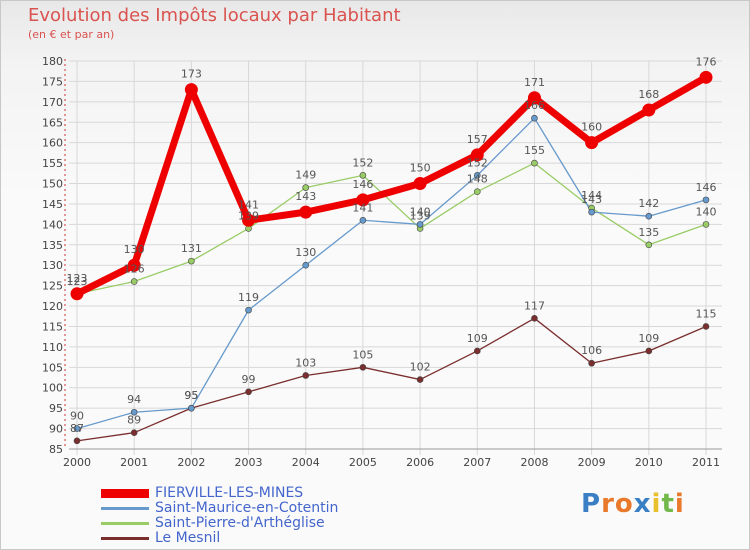  What do you see at coordinates (71, 34) in the screenshot?
I see `chart-subtitle: (en € et par an)` at bounding box center [71, 34].